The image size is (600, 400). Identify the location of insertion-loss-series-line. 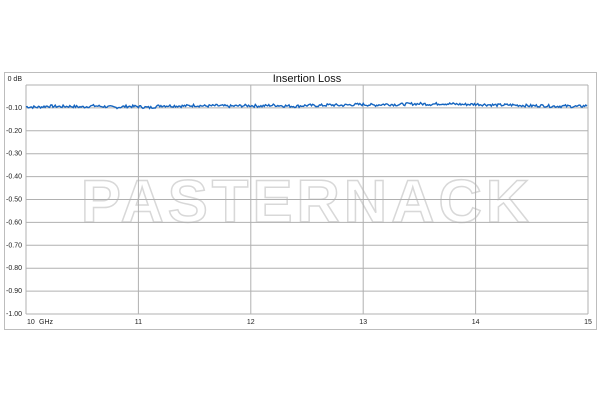
(306, 105).